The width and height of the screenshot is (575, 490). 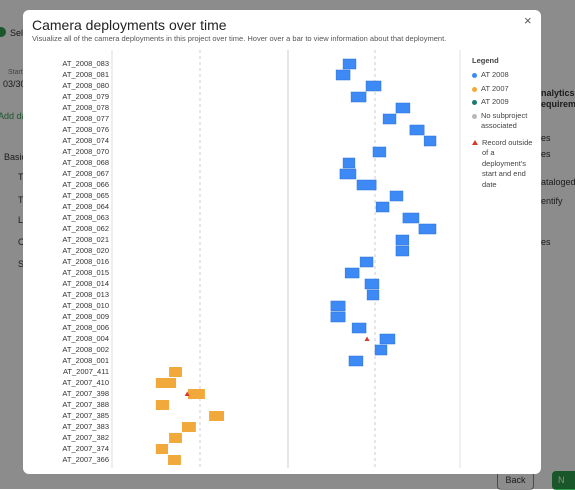 What do you see at coordinates (85, 129) in the screenshot?
I see `row-label: AT_2008_076` at bounding box center [85, 129].